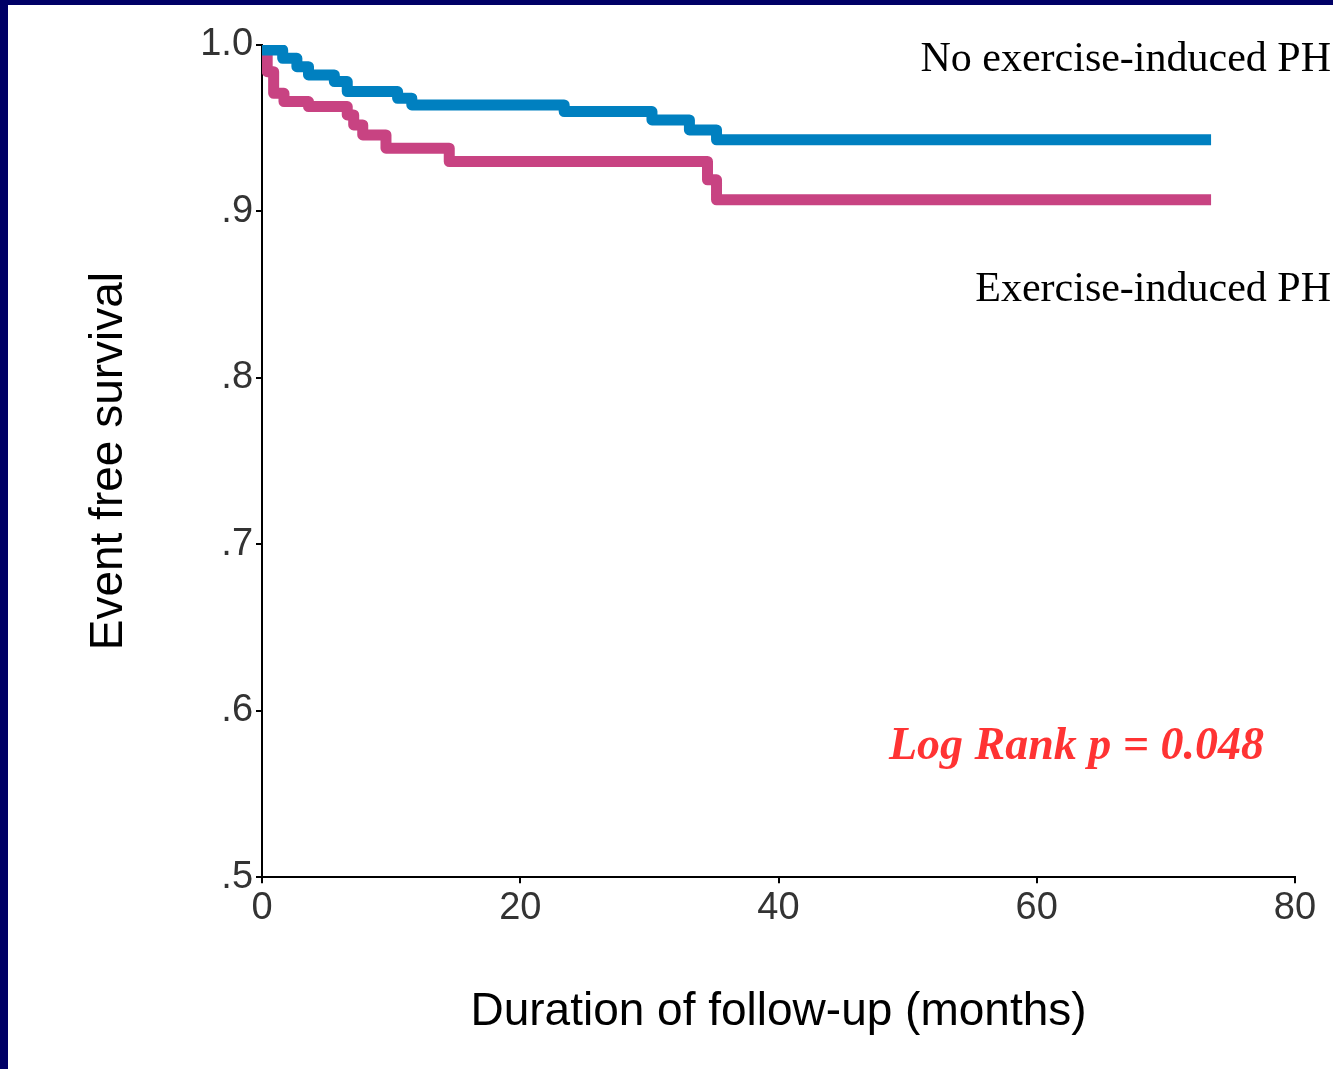  What do you see at coordinates (778, 1009) in the screenshot?
I see `x-axis-title: Duration of follow-up (months)` at bounding box center [778, 1009].